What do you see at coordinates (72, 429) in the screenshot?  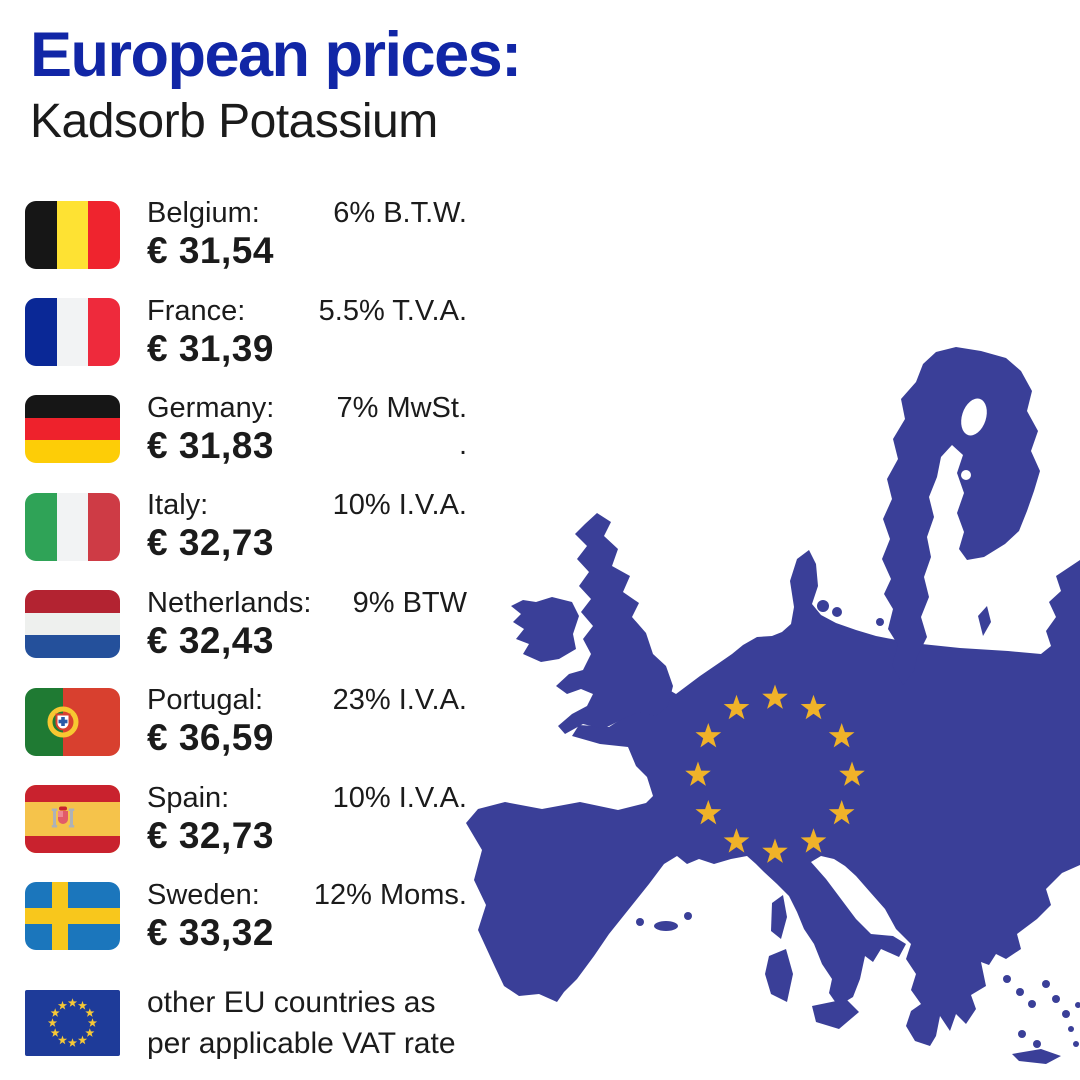 I see `germany-flag-icon` at bounding box center [72, 429].